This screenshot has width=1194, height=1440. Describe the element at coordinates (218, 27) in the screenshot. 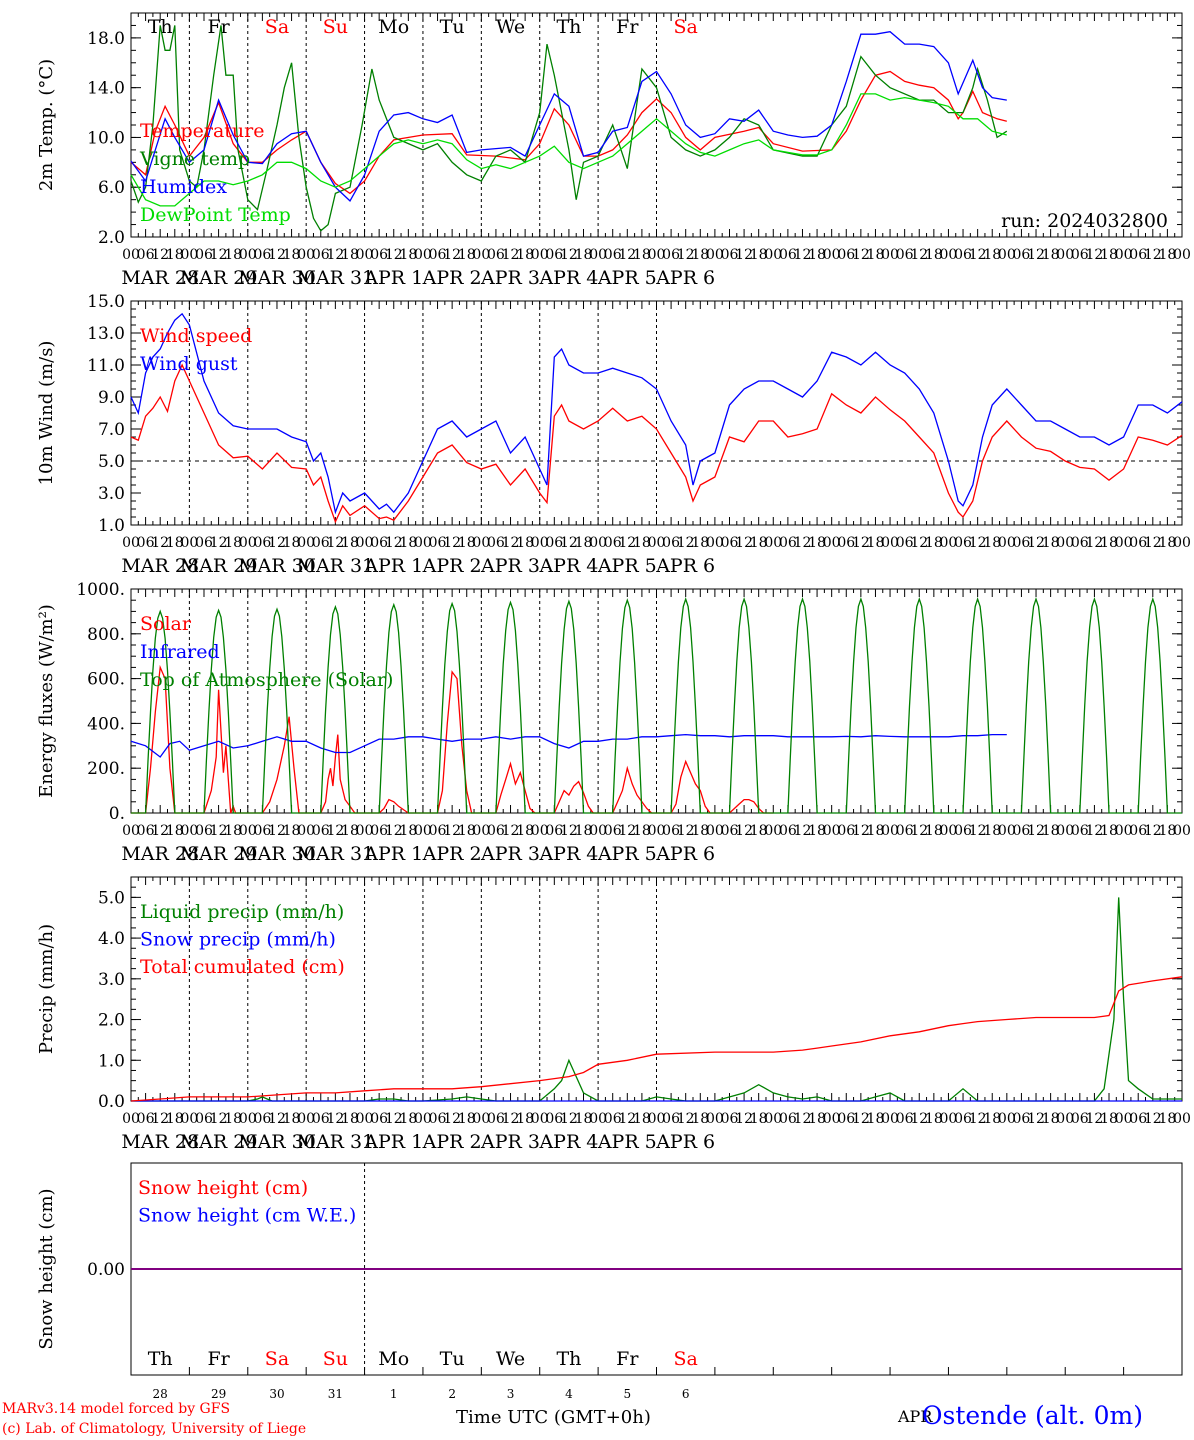

I see `day-name-top: Fr` at that location.